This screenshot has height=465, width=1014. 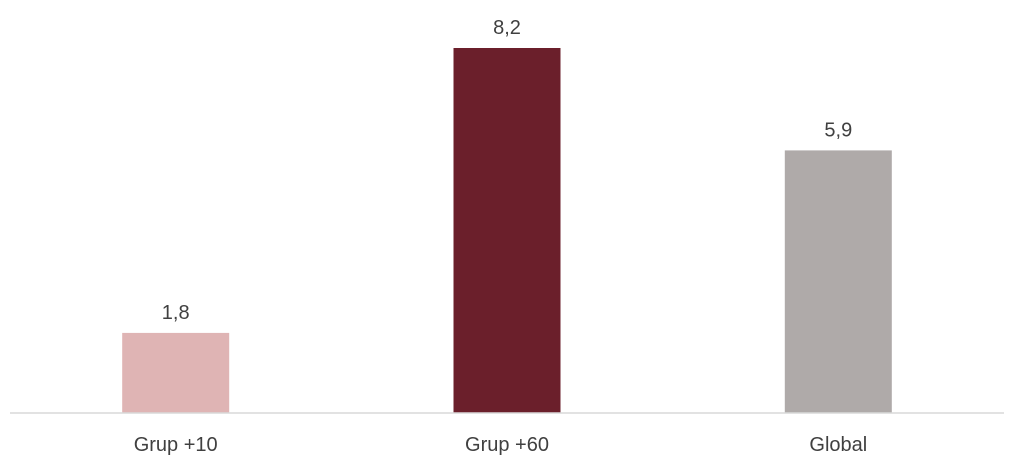 I want to click on data-label-1: 1,8, so click(x=176, y=313).